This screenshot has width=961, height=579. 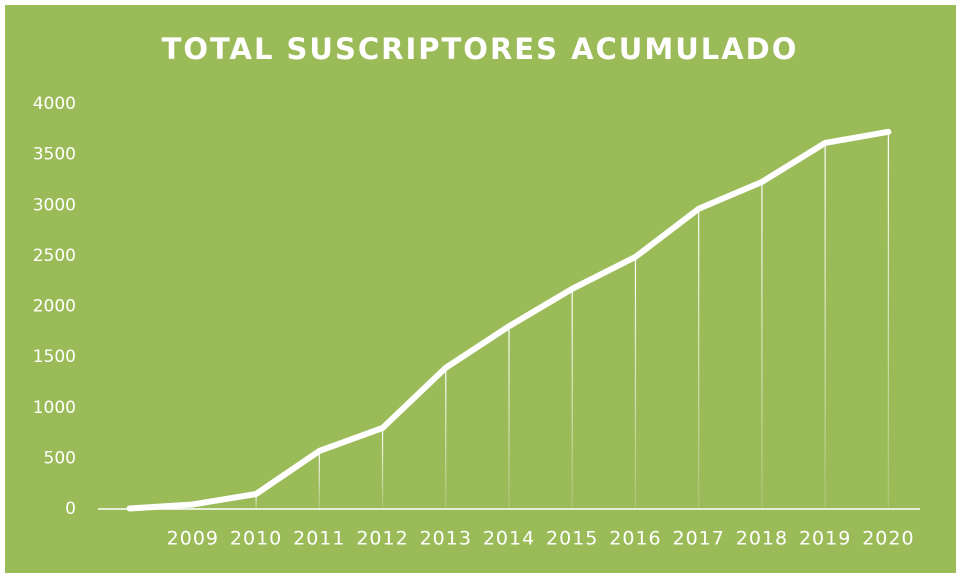 I want to click on y-tick-label: 0, so click(x=70, y=509).